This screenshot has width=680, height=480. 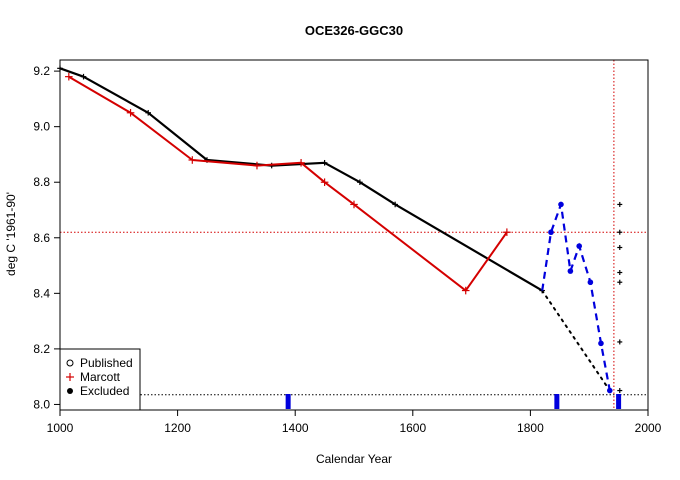 I want to click on y-tick-label-4: 8.8, so click(x=41, y=182).